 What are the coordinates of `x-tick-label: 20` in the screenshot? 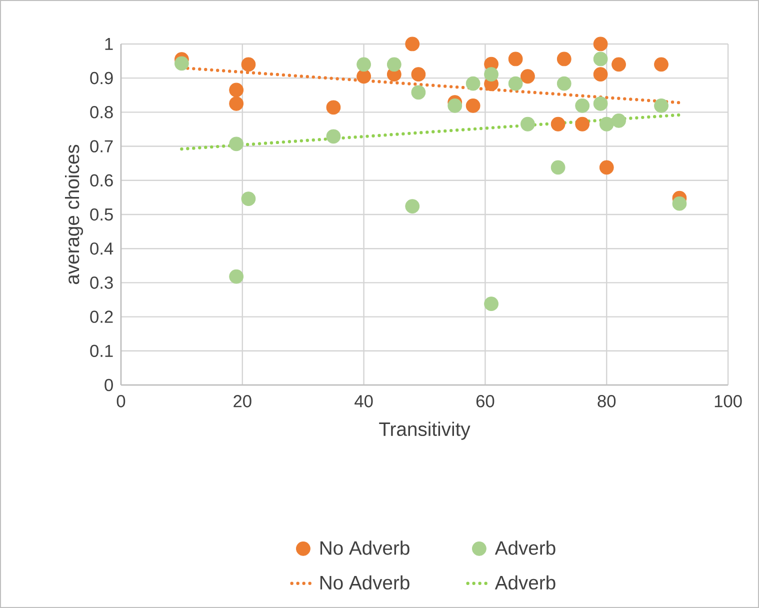 It's located at (243, 401).